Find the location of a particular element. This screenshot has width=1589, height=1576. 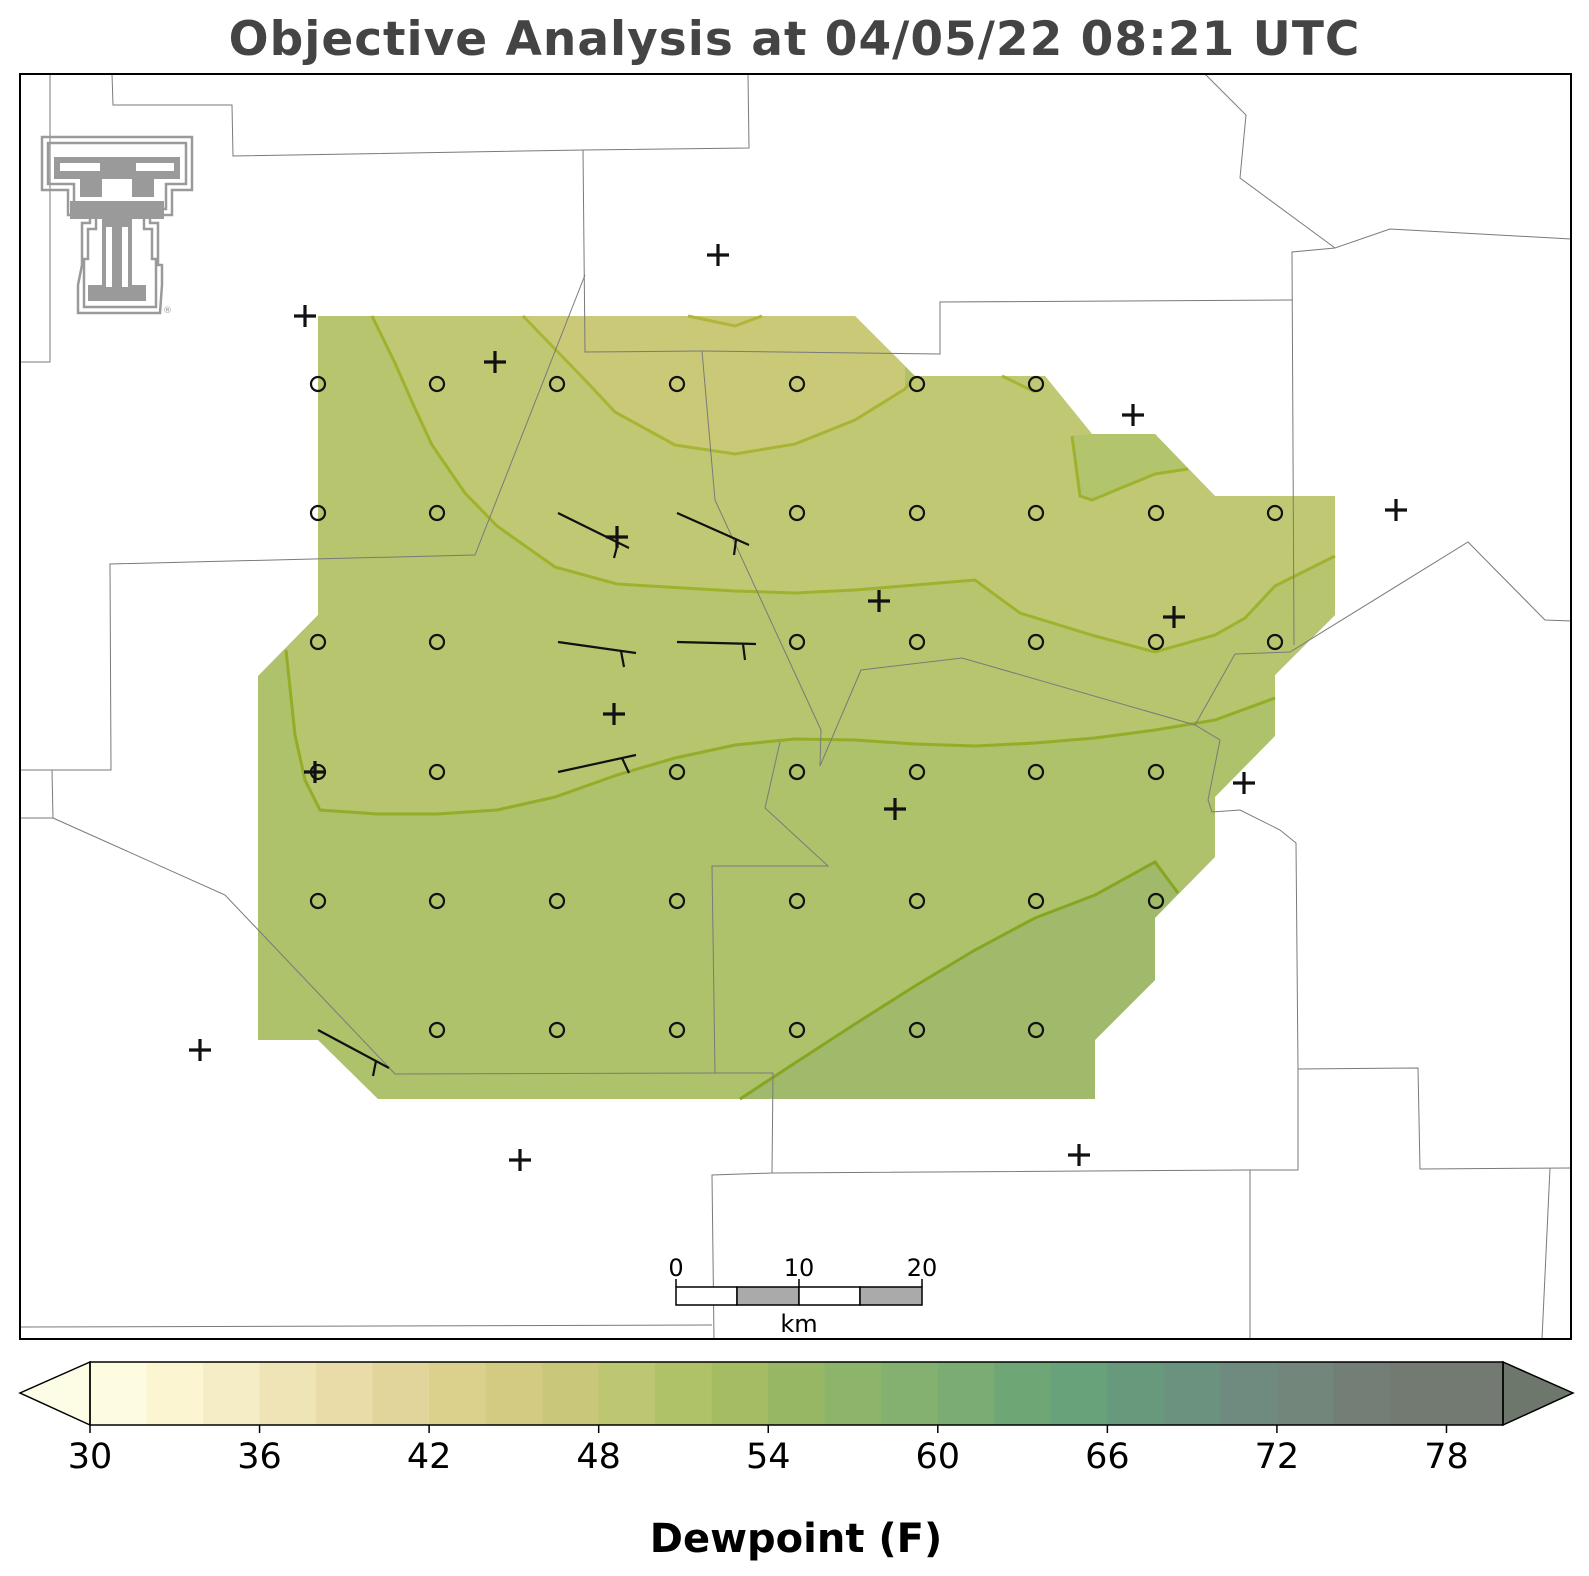

map-title: Objective Analysis at 04/05/22 08:21 UTC is located at coordinates (794, 39).